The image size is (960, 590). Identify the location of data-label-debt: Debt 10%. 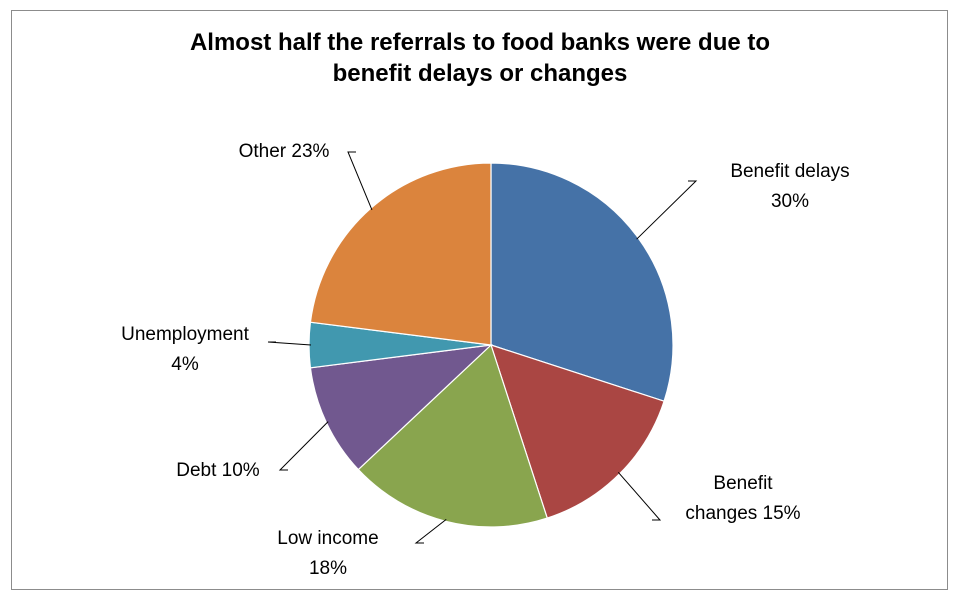
(218, 470).